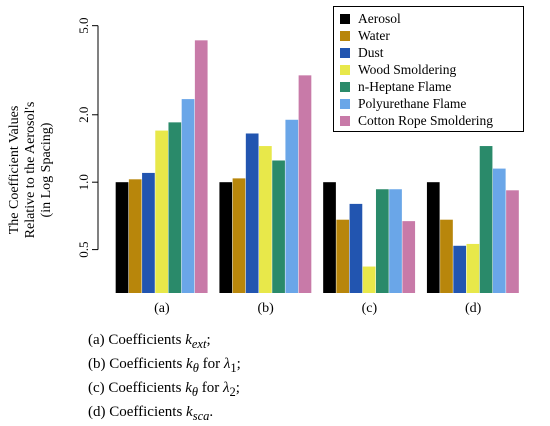 Image resolution: width=550 pixels, height=426 pixels. I want to click on legend-item-n-heptane-flame: n-Heptane Flame, so click(431, 86).